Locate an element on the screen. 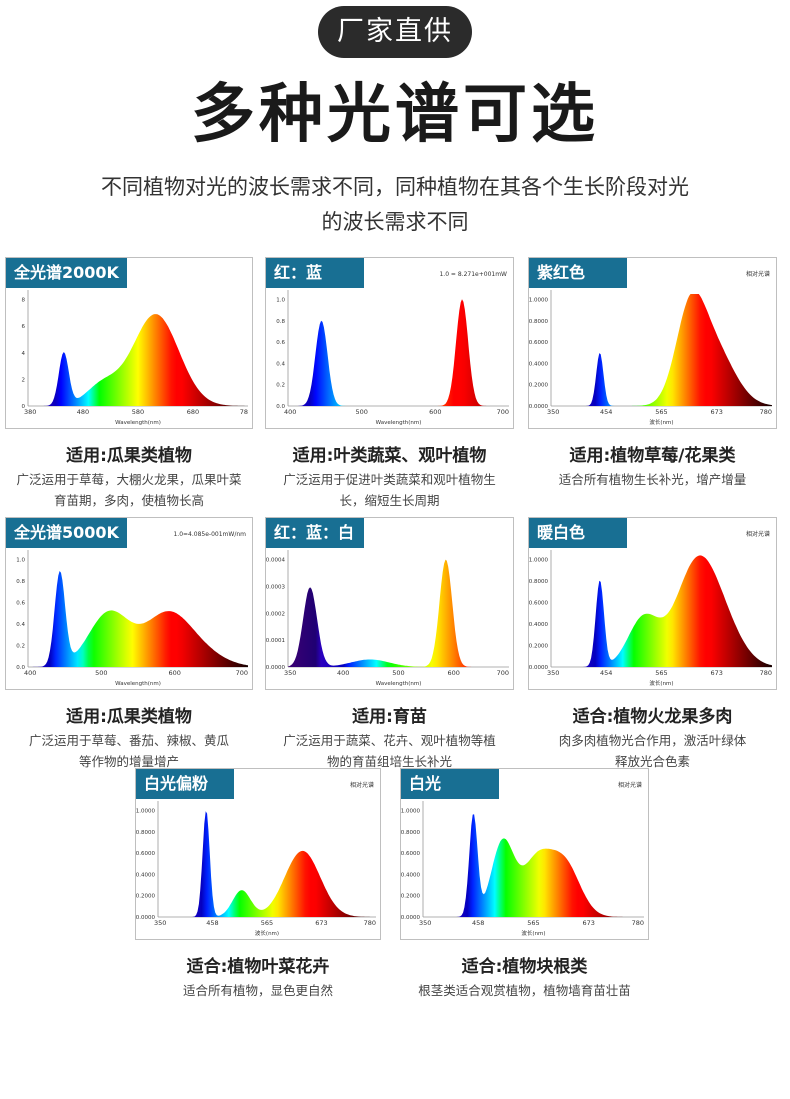 The image size is (790, 1099). y-tick-label: 0 is located at coordinates (24, 407).